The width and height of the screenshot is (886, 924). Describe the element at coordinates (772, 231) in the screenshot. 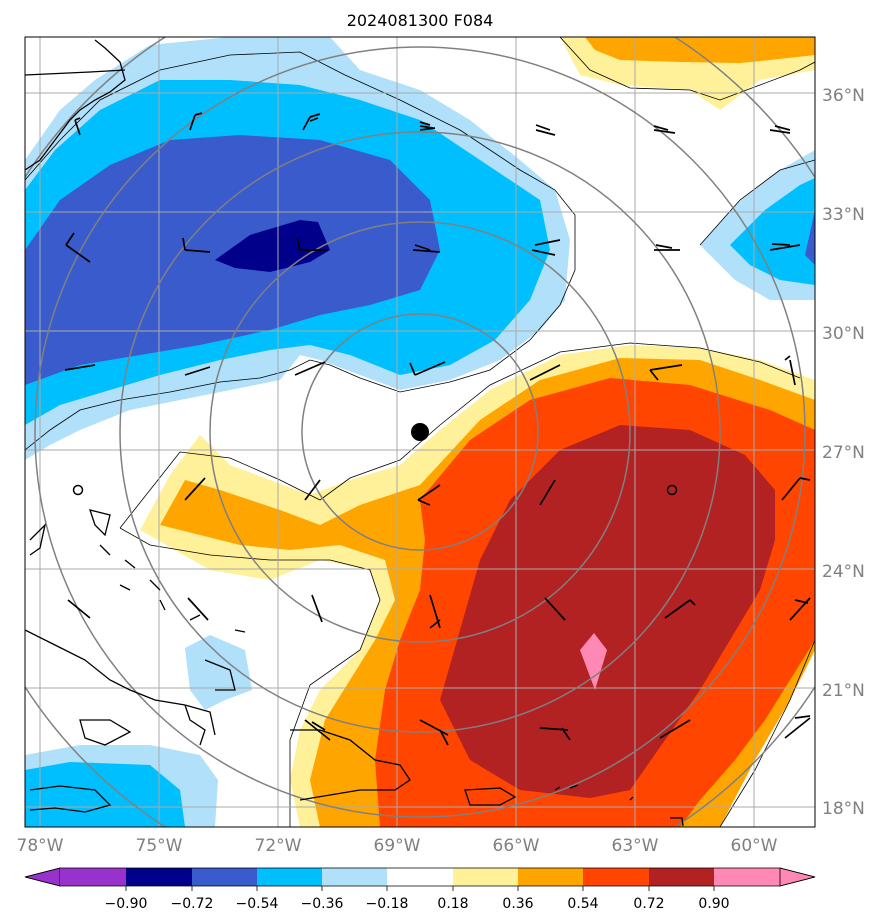

I see `shade-neg-036-ne` at that location.